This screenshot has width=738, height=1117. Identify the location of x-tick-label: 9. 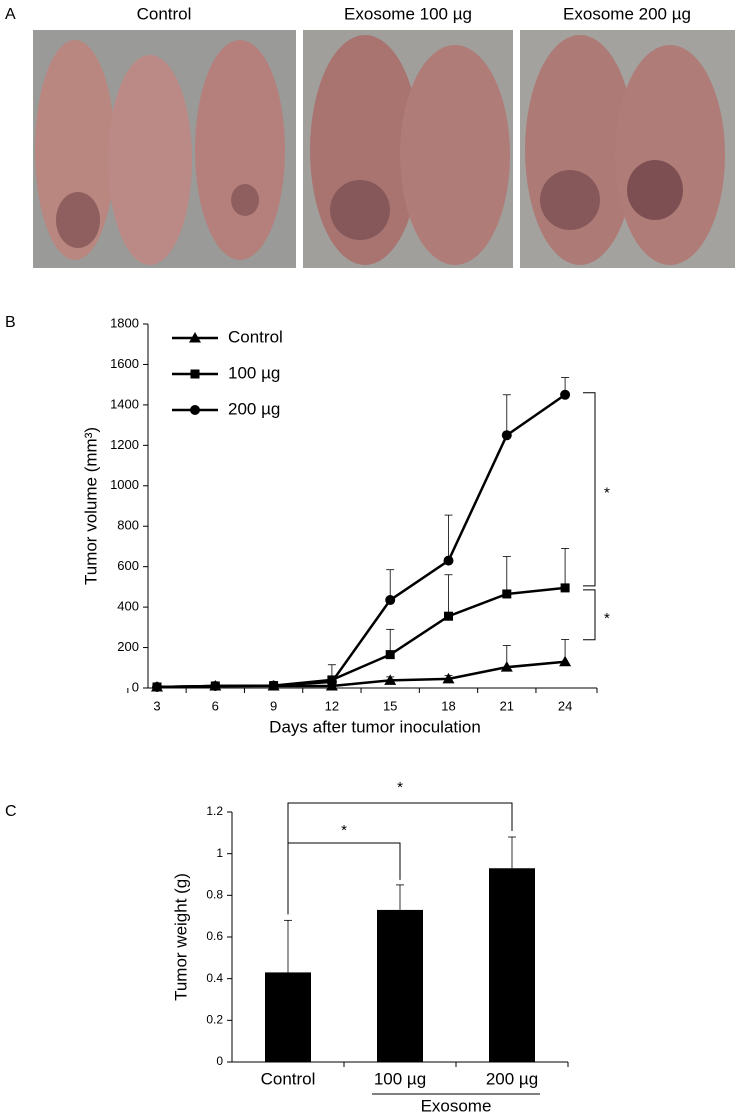
(273, 705).